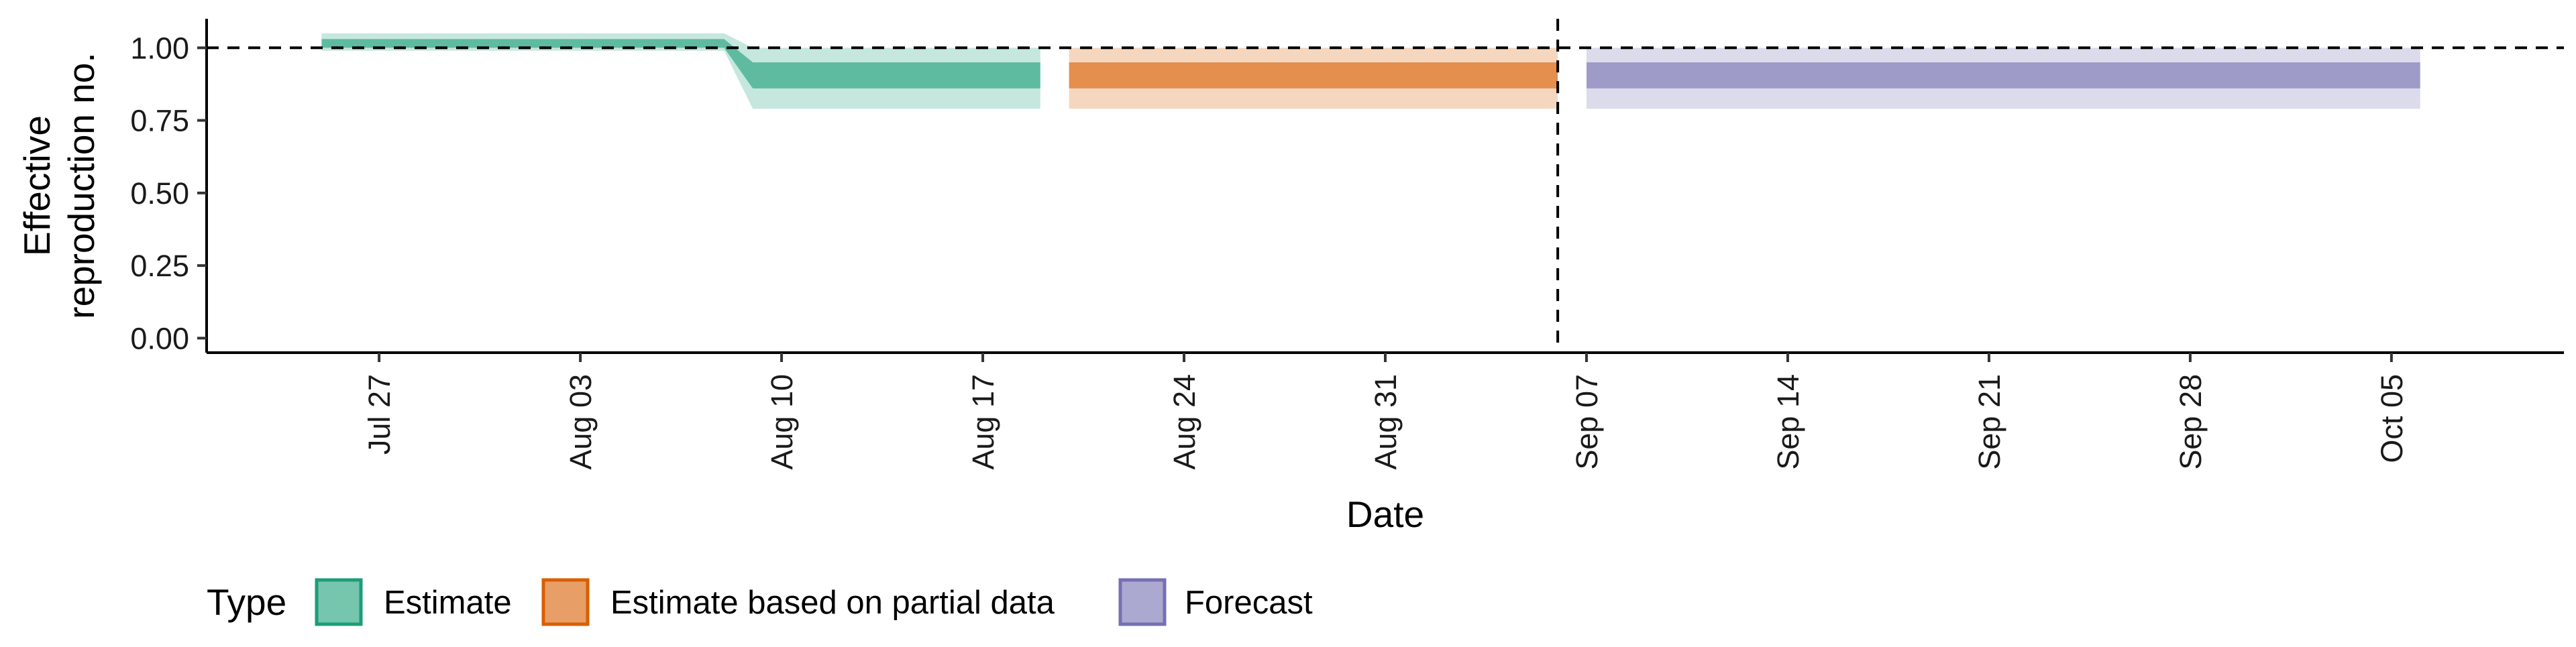  I want to click on legend-title: Type, so click(246, 602).